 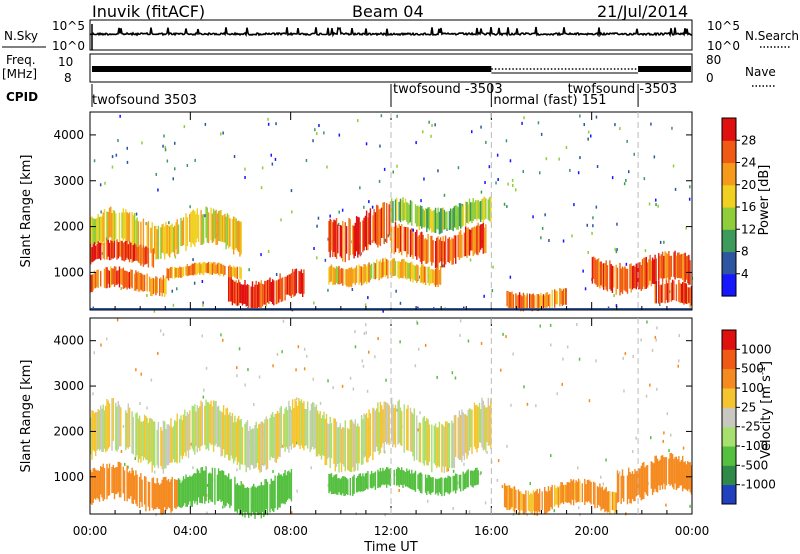 I want to click on cpid-segment-label: twofsound -3503, so click(x=623, y=89).